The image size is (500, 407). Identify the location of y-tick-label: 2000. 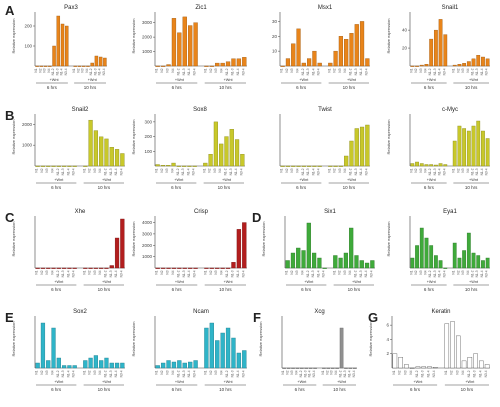
(27, 124).